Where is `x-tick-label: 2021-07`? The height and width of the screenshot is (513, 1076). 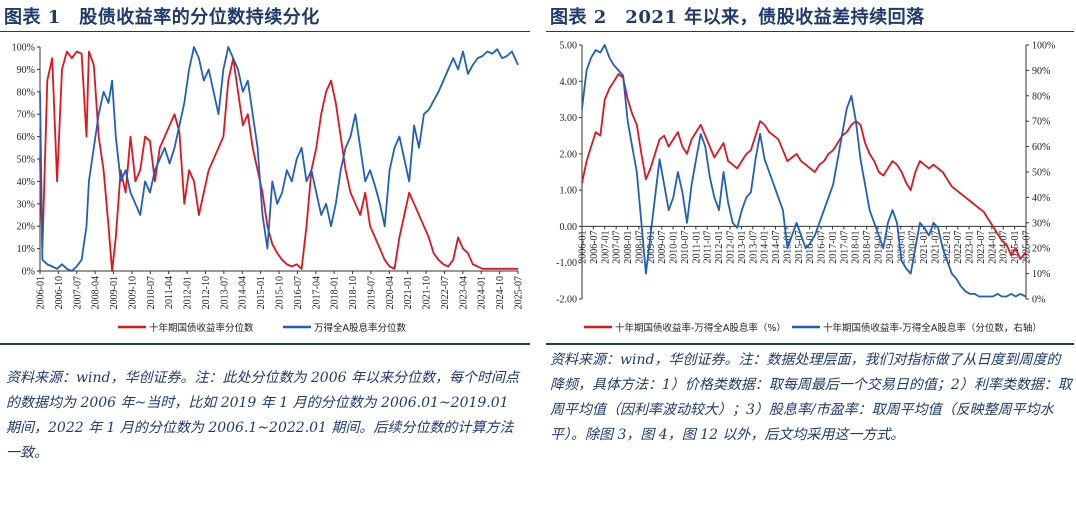 x-tick-label: 2021-07 is located at coordinates (935, 246).